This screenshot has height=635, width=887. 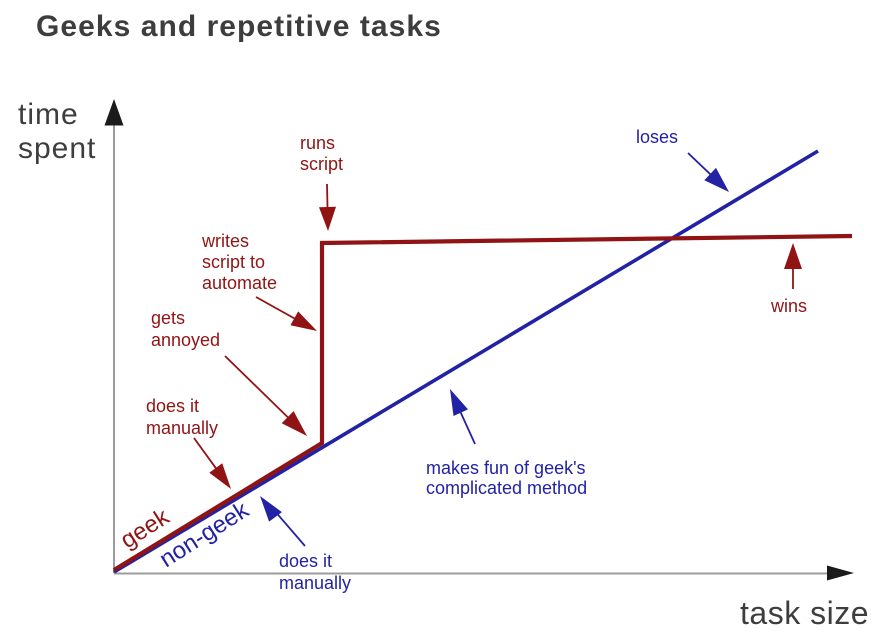 I want to click on svg-text: Geeks and repetitive tasks, so click(x=239, y=26).